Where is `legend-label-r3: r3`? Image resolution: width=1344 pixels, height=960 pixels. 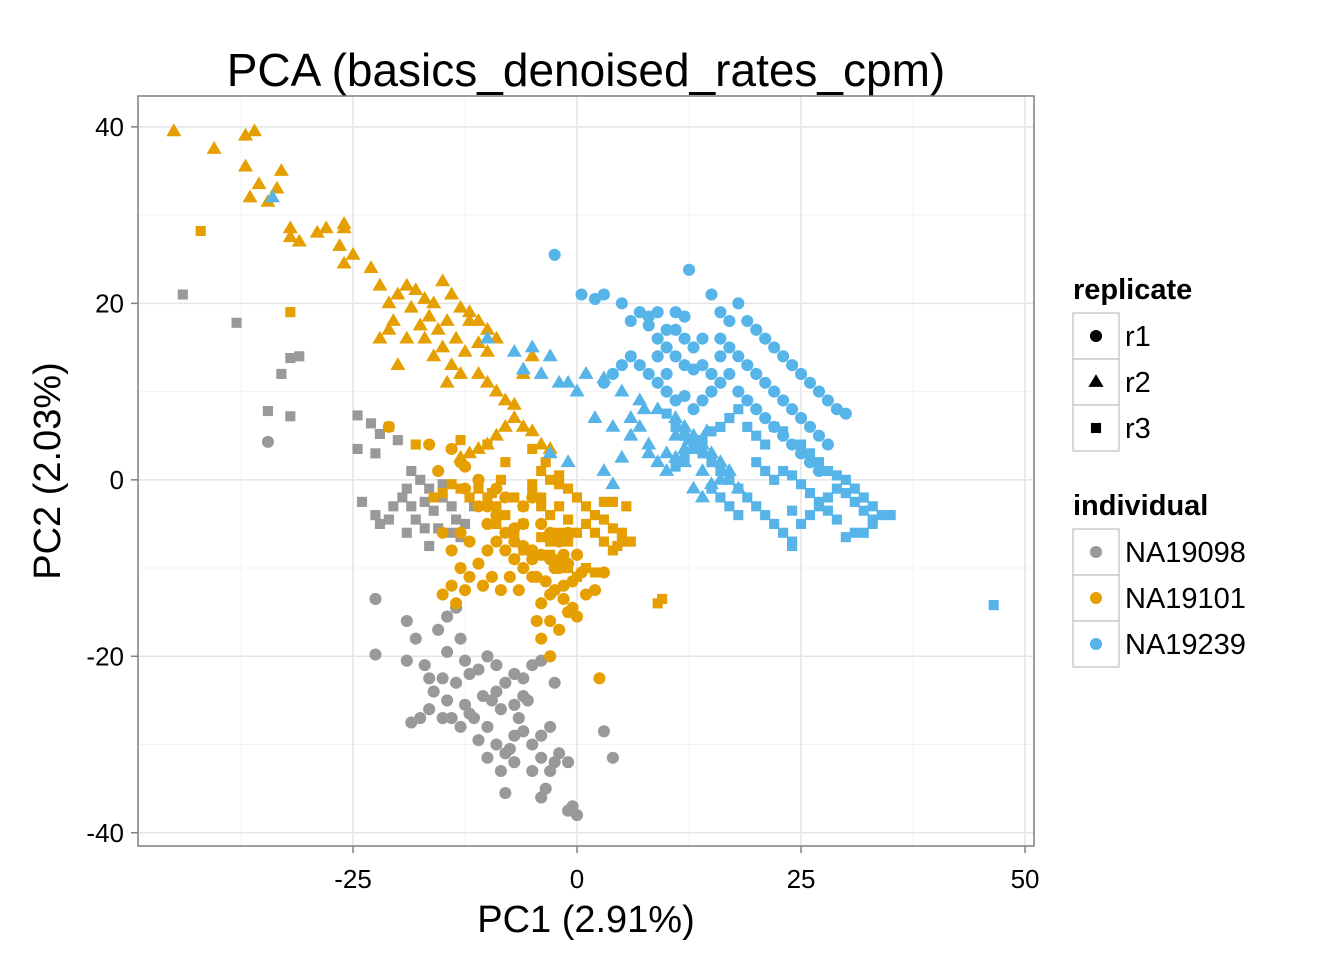 legend-label-r3: r3 is located at coordinates (1138, 429).